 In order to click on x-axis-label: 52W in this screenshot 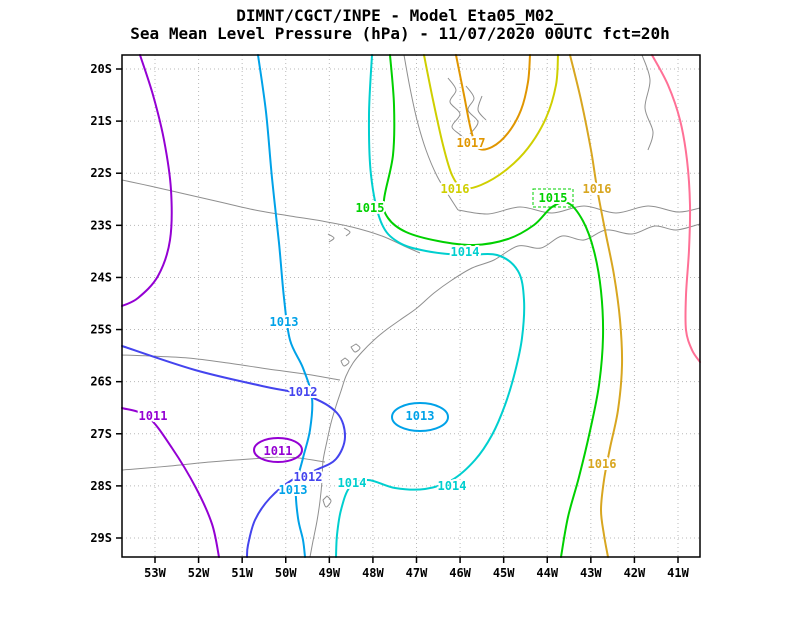, I will do `click(199, 573)`.